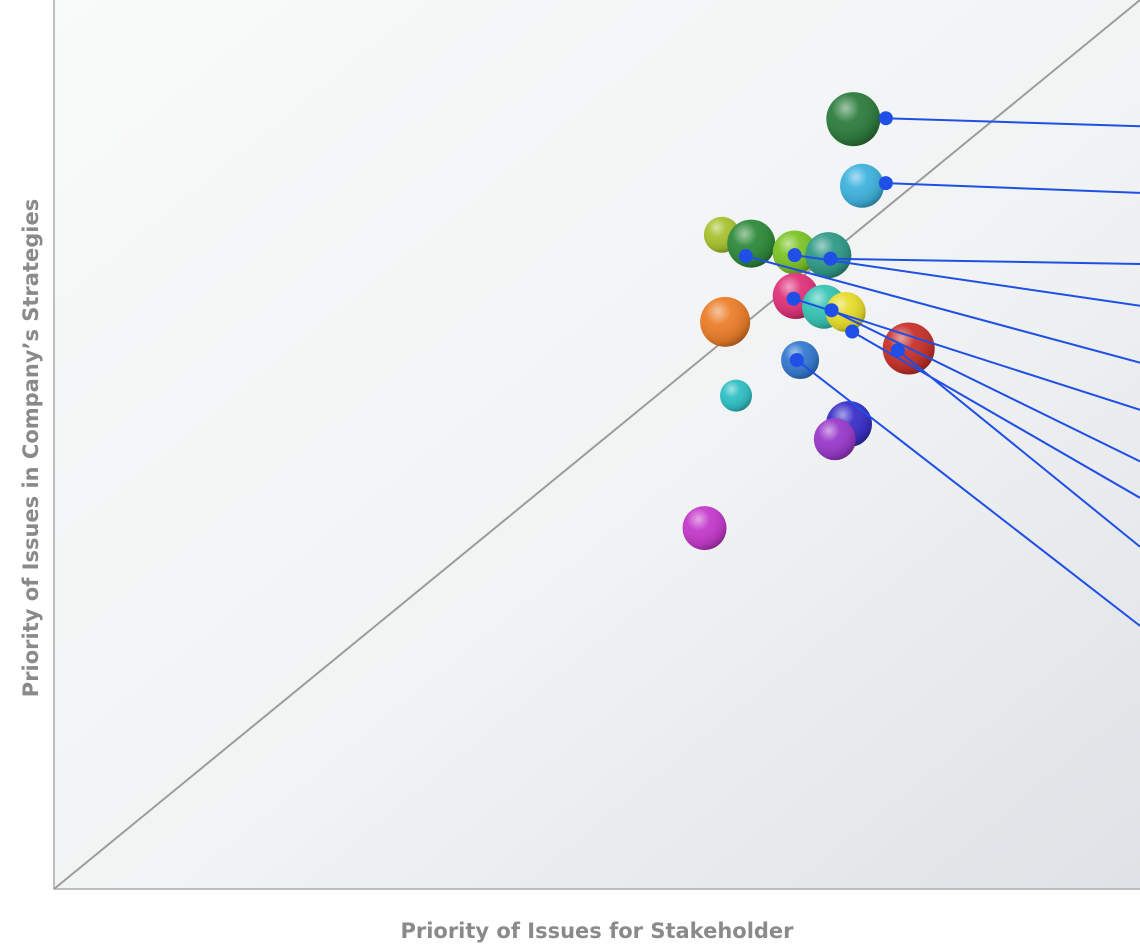  I want to click on x-axis-label: Priority of Issues for Stakeholder, so click(597, 931).